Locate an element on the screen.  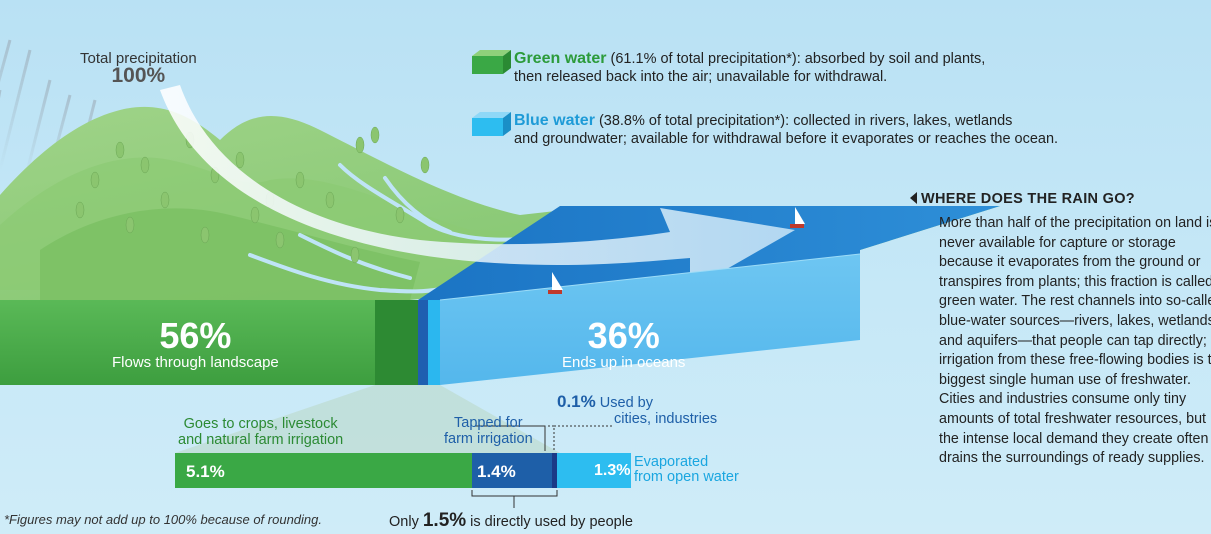
summary-value: 1.5% is located at coordinates (444, 520).